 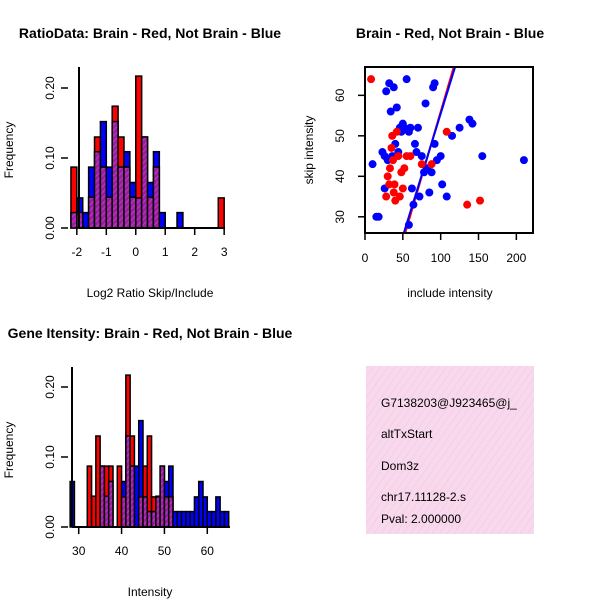 What do you see at coordinates (9, 150) in the screenshot?
I see `ratio-y-label: Frequency` at bounding box center [9, 150].